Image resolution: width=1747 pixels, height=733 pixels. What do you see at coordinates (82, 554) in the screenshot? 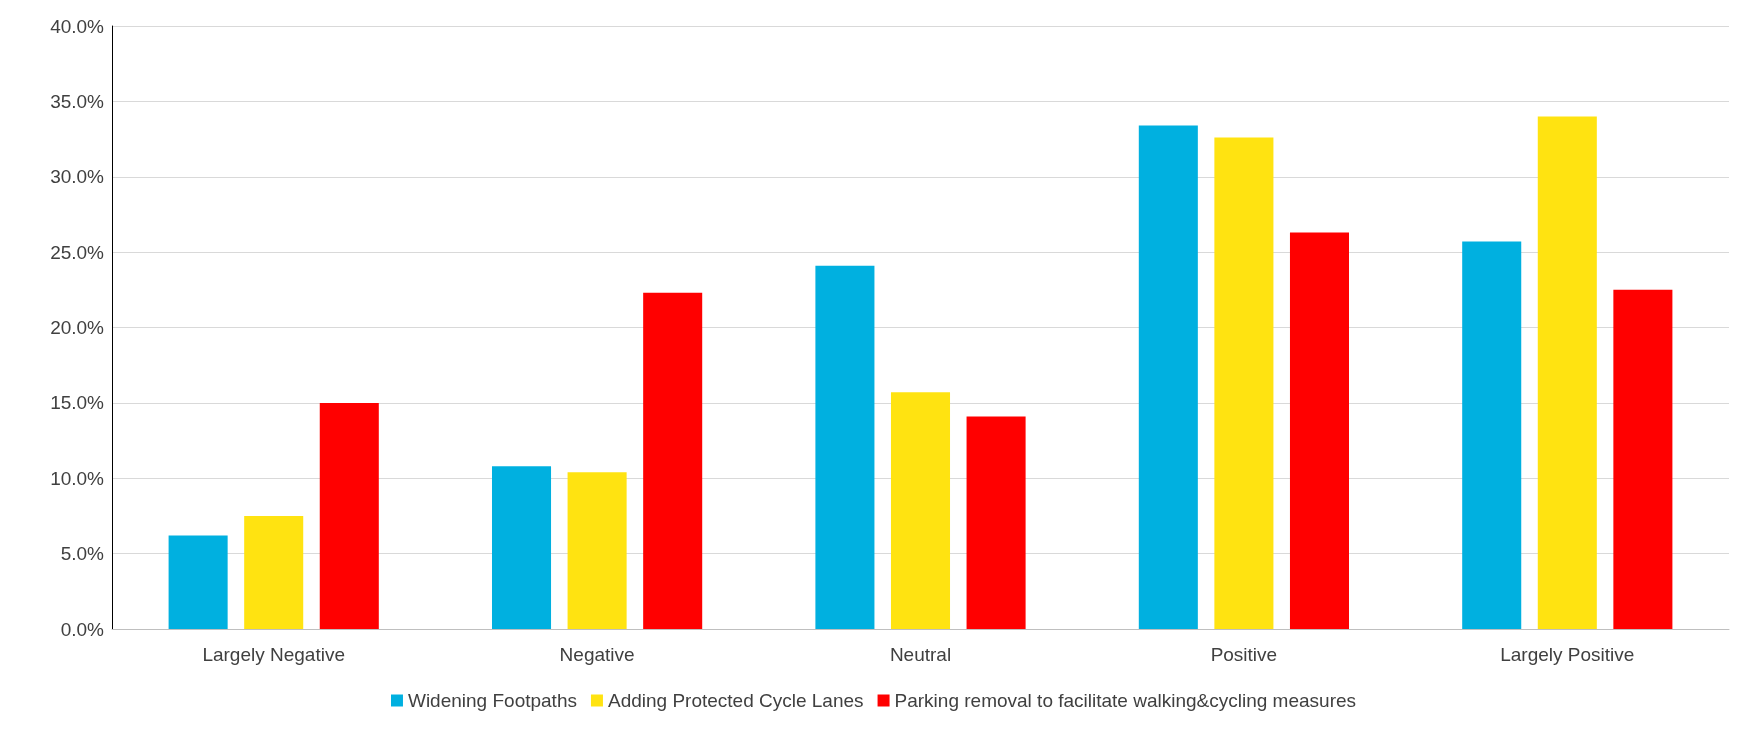
I see `y-tick-label: 5.0%` at bounding box center [82, 554].